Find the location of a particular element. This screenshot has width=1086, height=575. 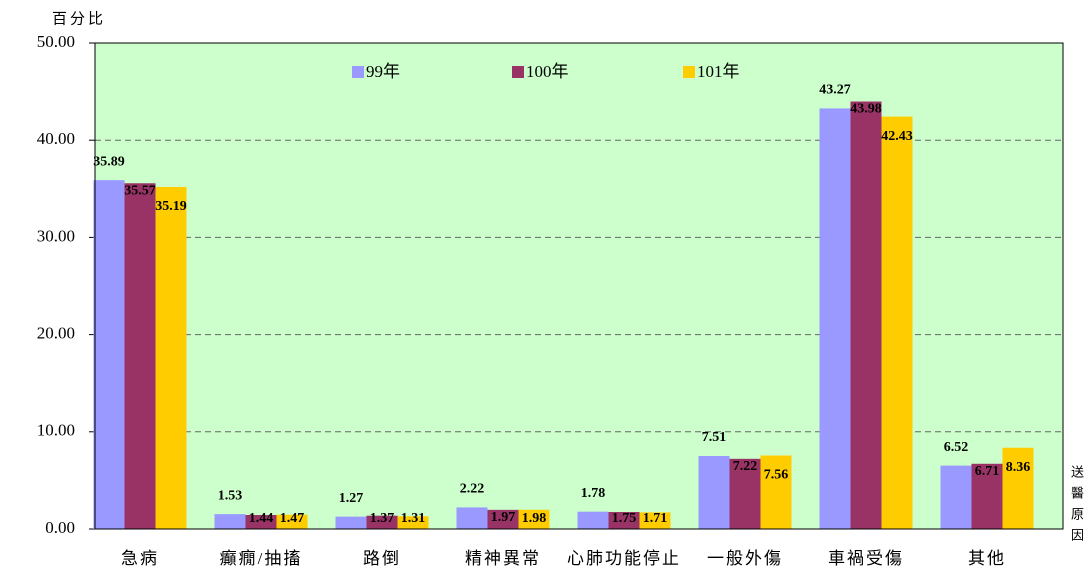

value-label: 1.27 is located at coordinates (351, 498).